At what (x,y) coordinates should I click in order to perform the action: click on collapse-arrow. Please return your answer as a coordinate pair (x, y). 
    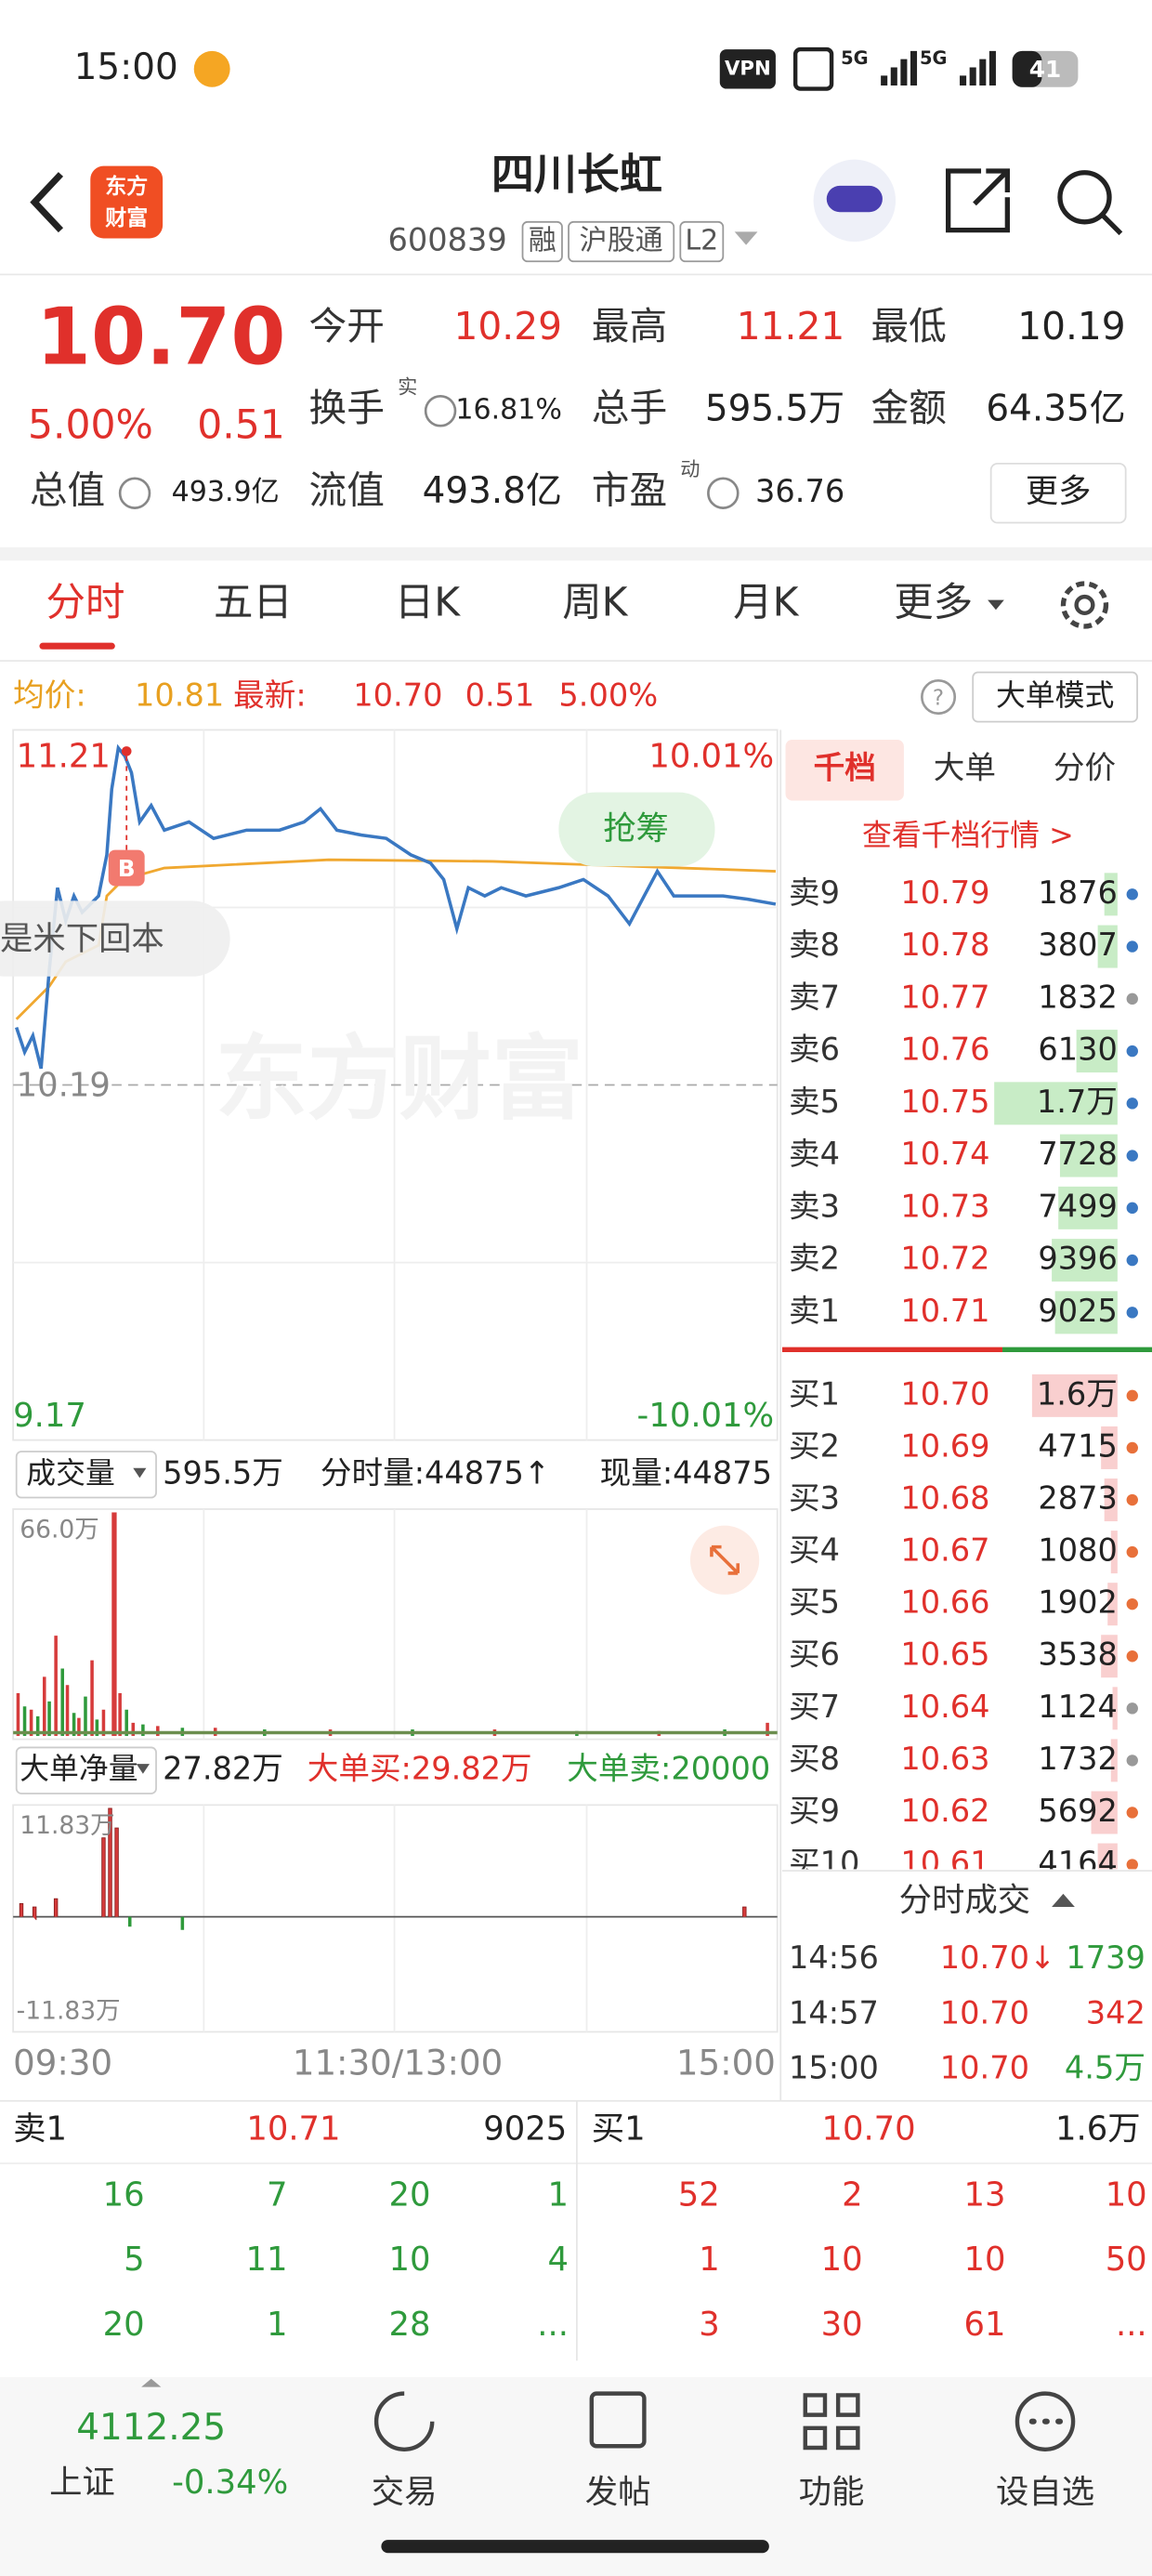
    Looking at the image, I should click on (1063, 1900).